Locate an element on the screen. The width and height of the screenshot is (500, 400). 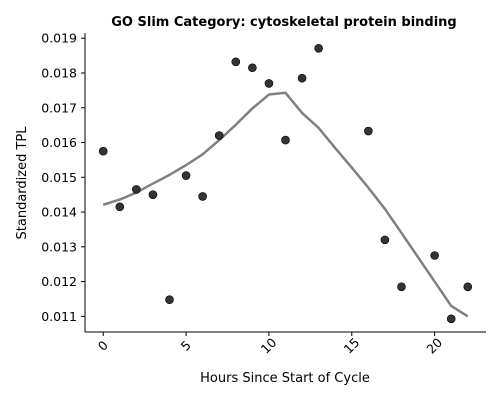
y-tick-label: 0.015 is located at coordinates (59, 177).